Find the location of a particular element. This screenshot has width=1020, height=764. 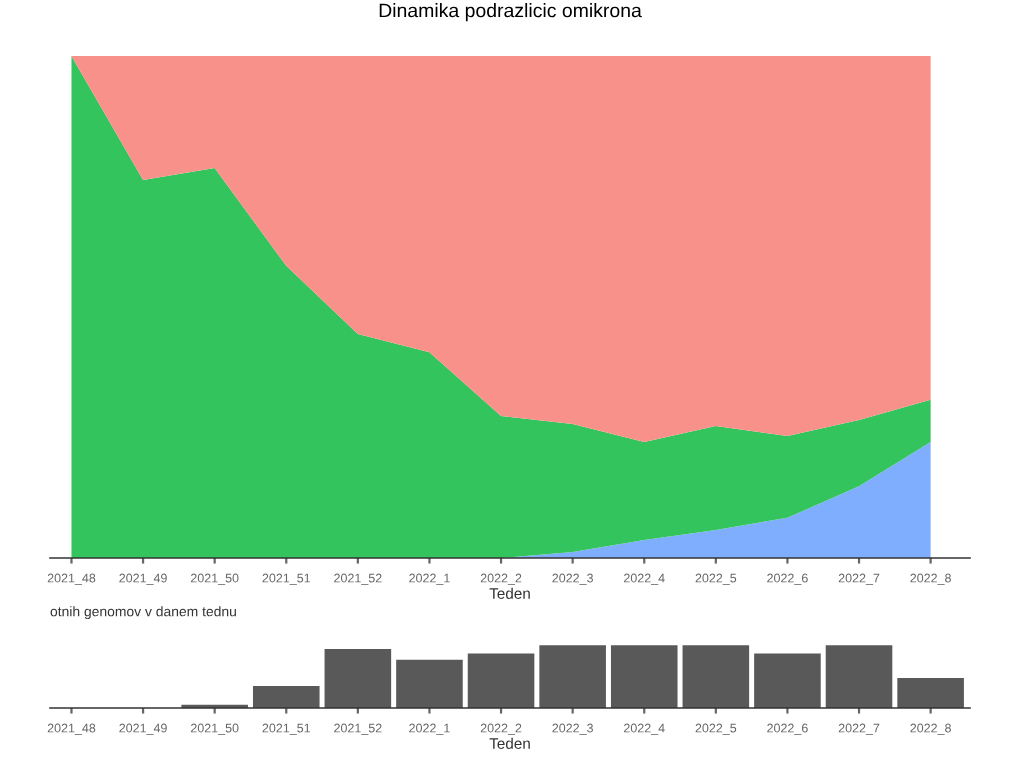

chart-title: Dinamika podrazlicic omikrona is located at coordinates (510, 12).